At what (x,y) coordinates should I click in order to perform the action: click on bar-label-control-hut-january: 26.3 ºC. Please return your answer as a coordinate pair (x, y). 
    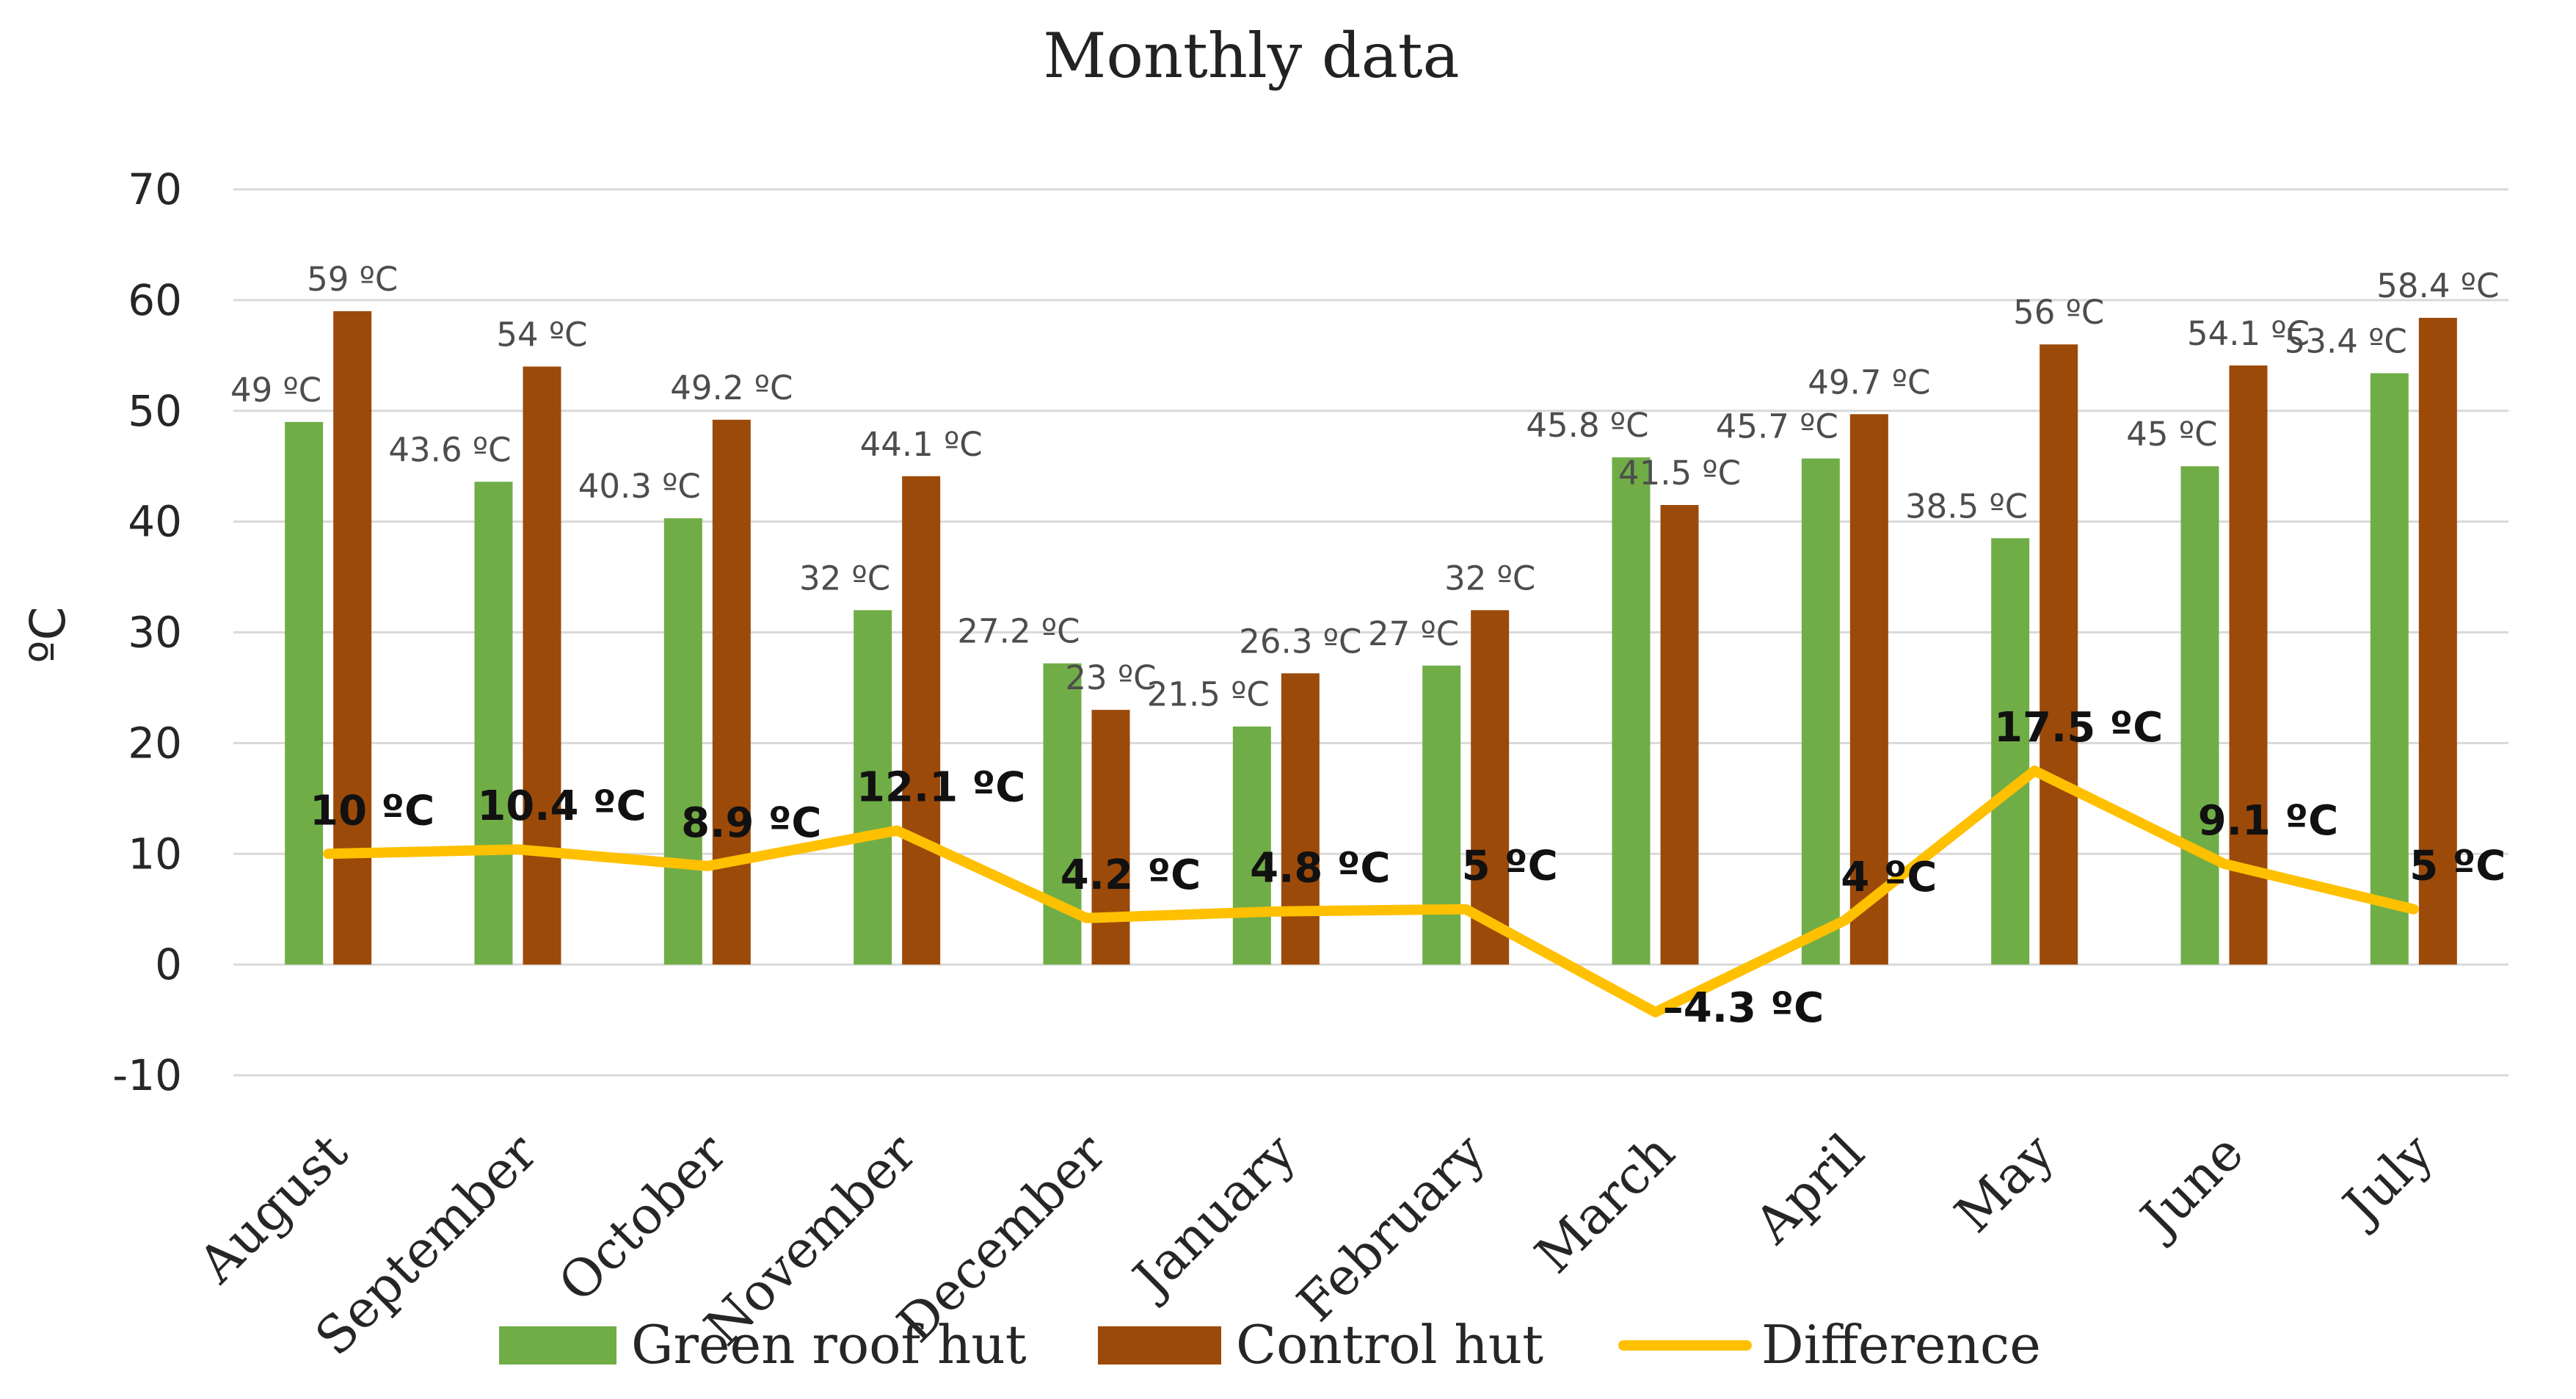
    Looking at the image, I should click on (1300, 641).